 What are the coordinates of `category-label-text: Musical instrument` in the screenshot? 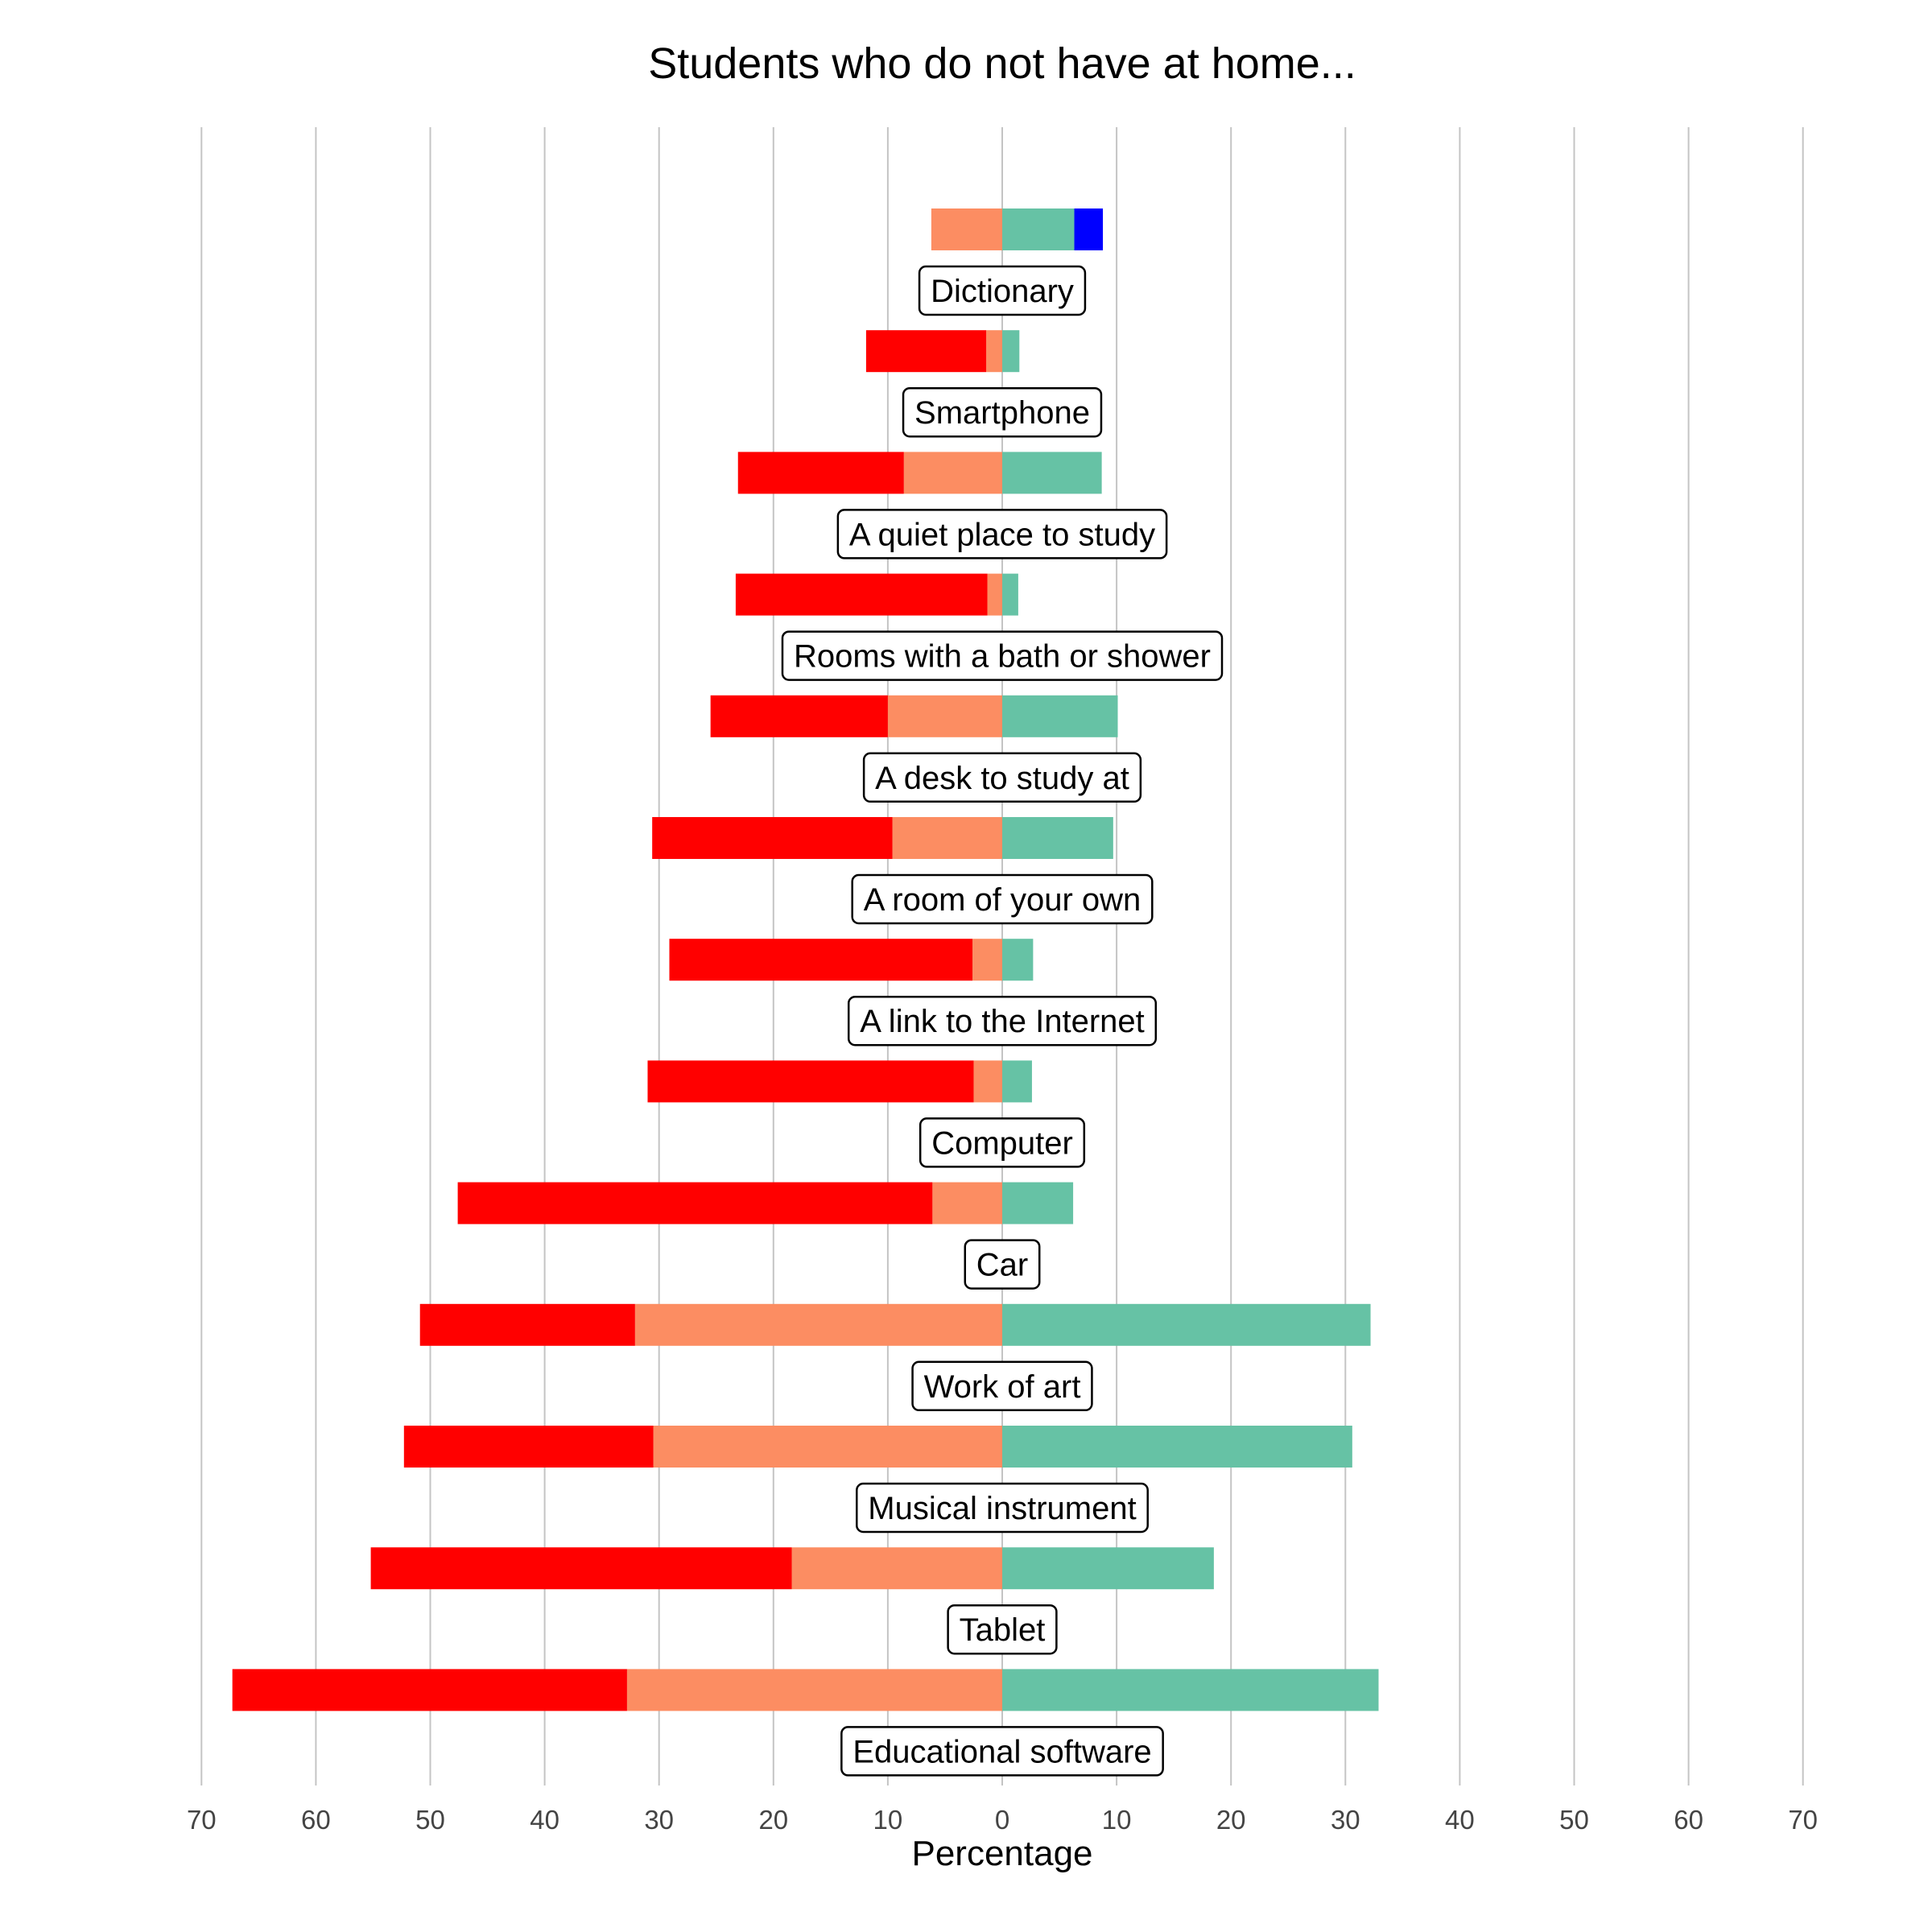 It's located at (1002, 1508).